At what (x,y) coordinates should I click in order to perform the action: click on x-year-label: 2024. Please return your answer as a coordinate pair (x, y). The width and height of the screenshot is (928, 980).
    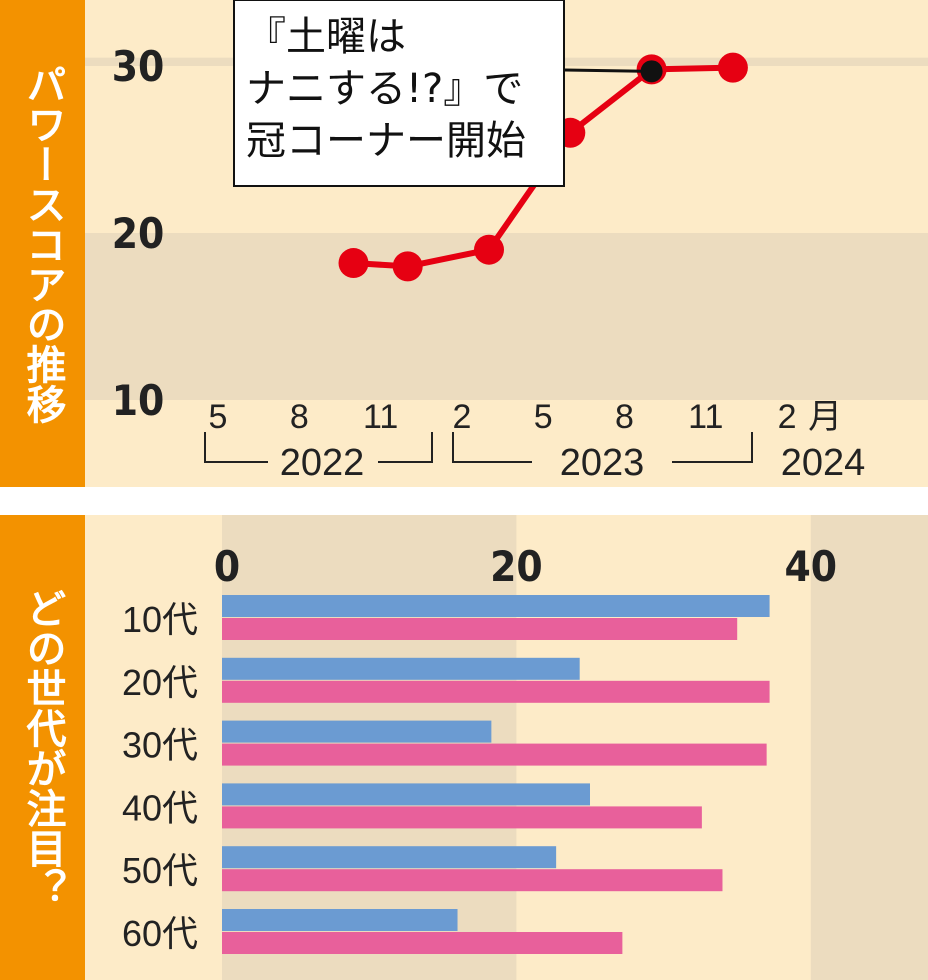
    Looking at the image, I should click on (823, 463).